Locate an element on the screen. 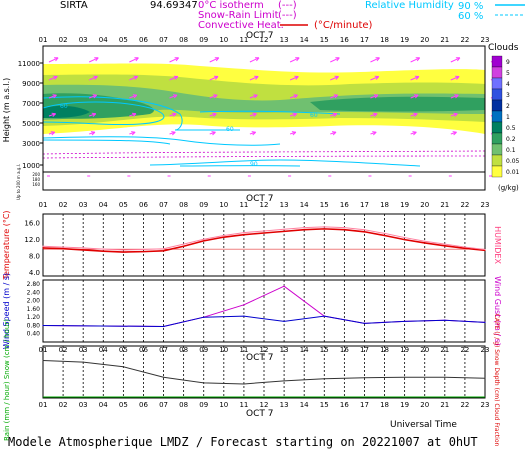 This screenshot has height=450, width=528. hour-label-top: 19 is located at coordinates (404, 40).